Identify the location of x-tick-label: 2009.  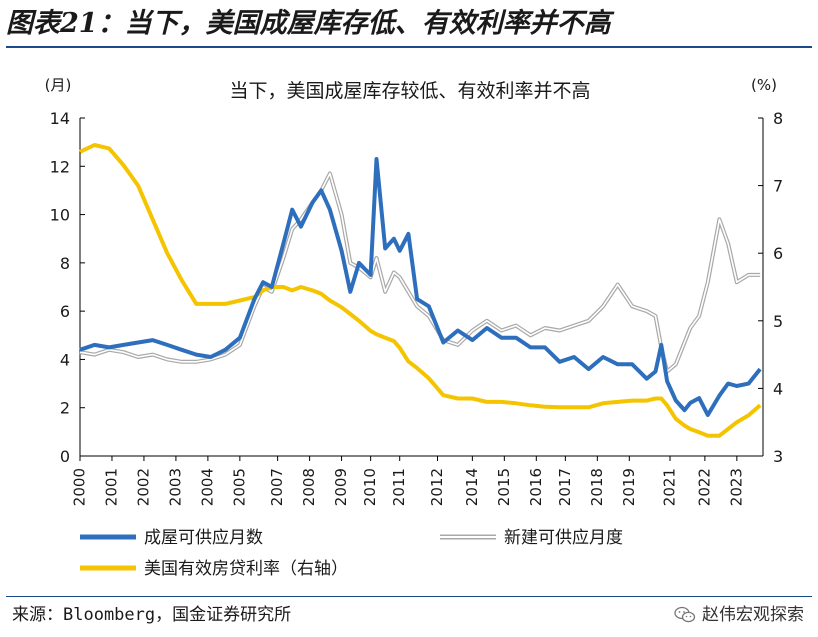
(341, 487).